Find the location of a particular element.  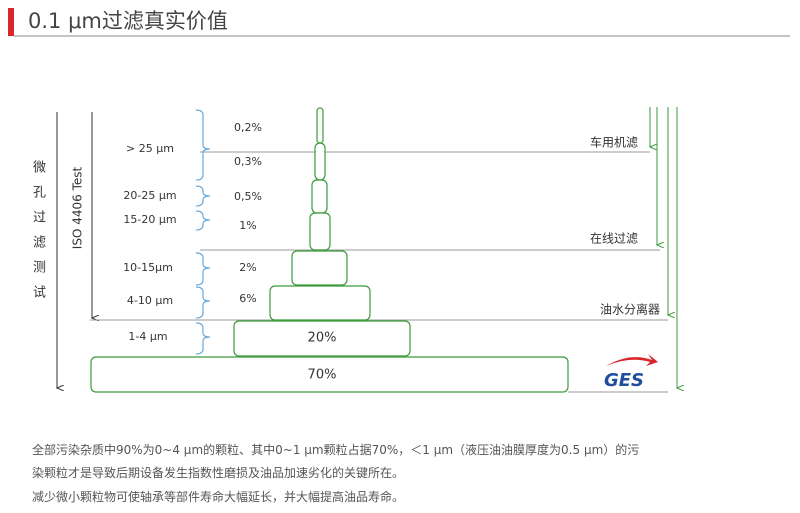

size-label: > 25 μm is located at coordinates (150, 148).